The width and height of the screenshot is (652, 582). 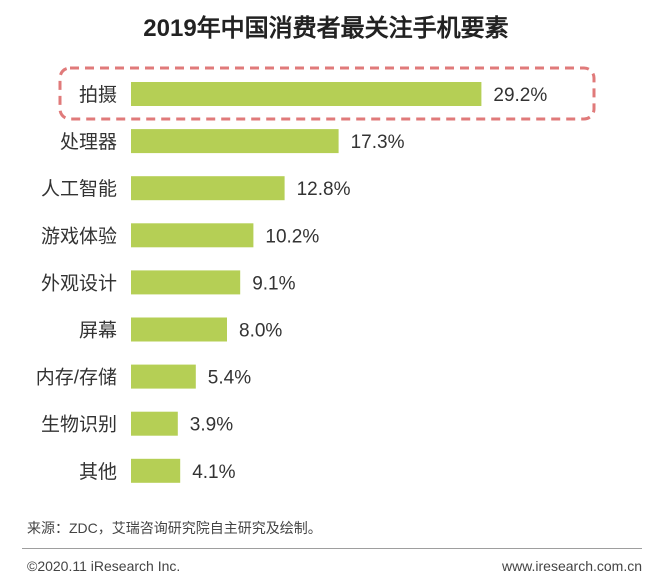 What do you see at coordinates (98, 472) in the screenshot?
I see `category-label: 其他` at bounding box center [98, 472].